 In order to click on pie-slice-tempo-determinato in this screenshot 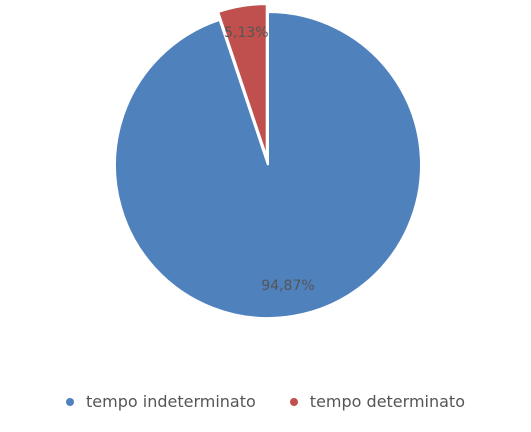, I will do `click(242, 80)`.